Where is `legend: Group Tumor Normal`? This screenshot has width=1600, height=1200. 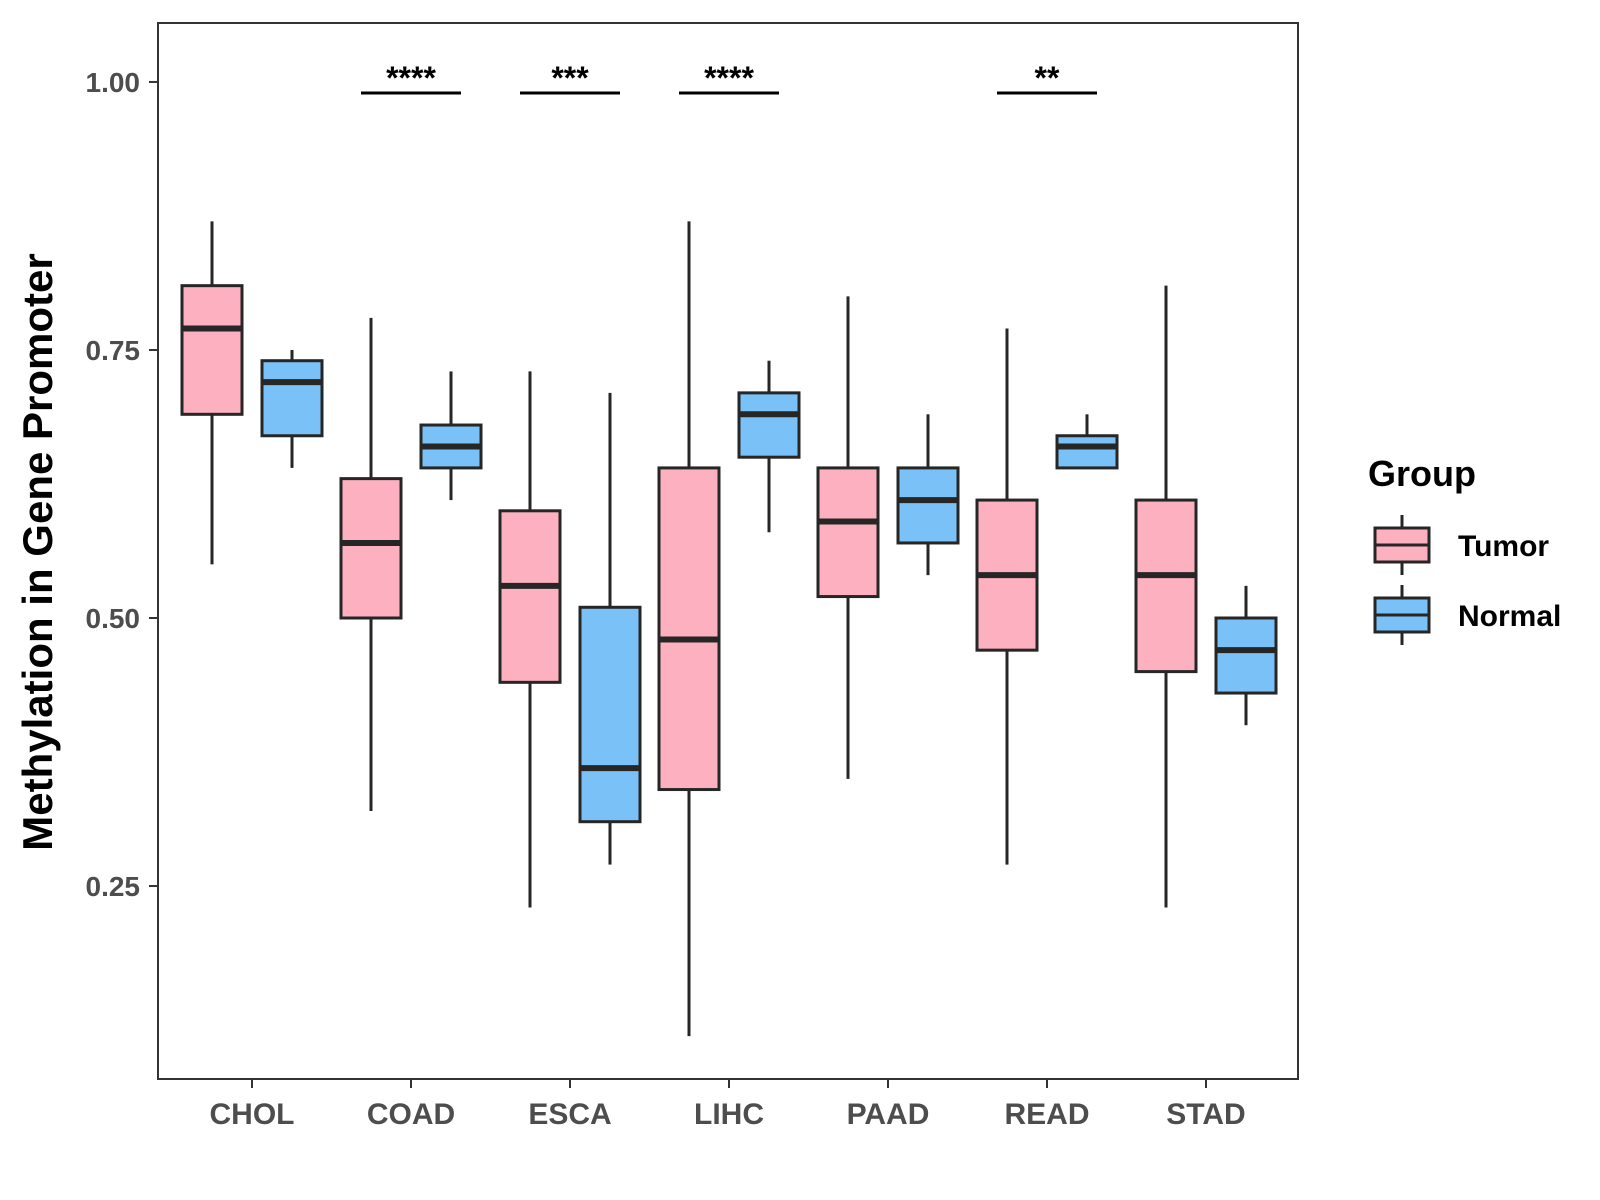 legend: Group Tumor Normal is located at coordinates (1464, 549).